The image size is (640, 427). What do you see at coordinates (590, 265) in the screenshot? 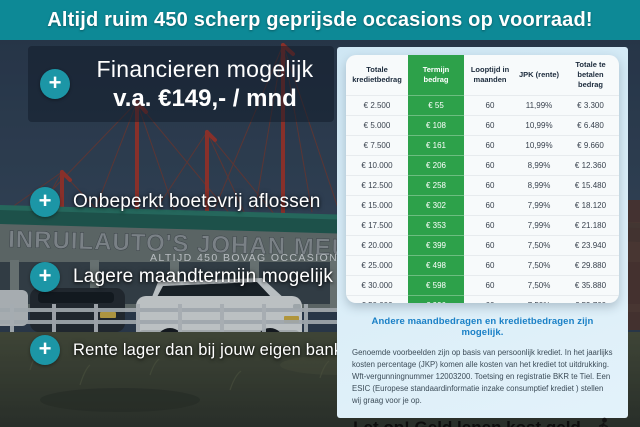
I see `table-cell: € 29.880` at bounding box center [590, 265].